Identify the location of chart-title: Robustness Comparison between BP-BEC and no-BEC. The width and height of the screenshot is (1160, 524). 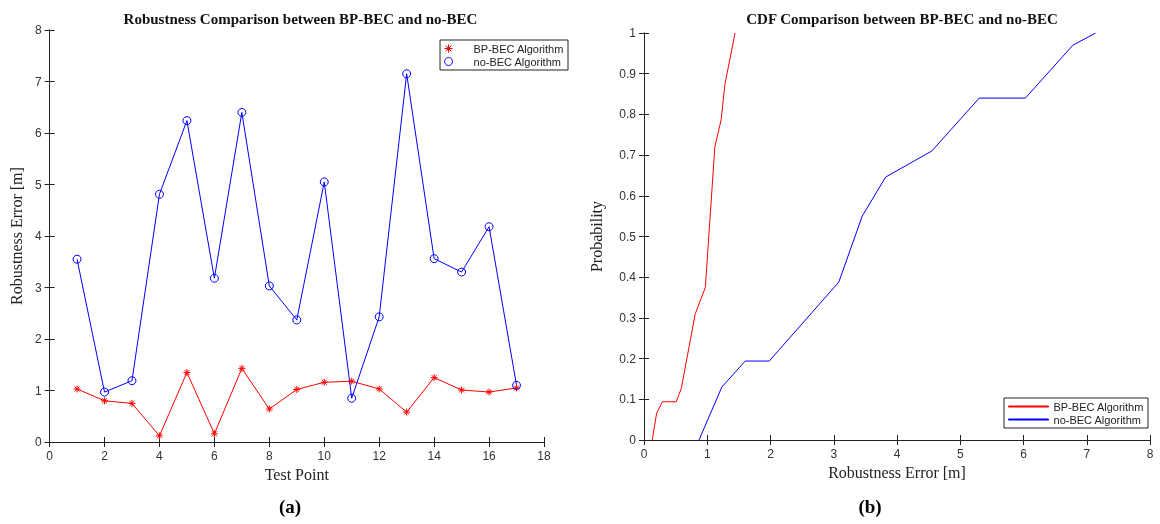
(300, 18).